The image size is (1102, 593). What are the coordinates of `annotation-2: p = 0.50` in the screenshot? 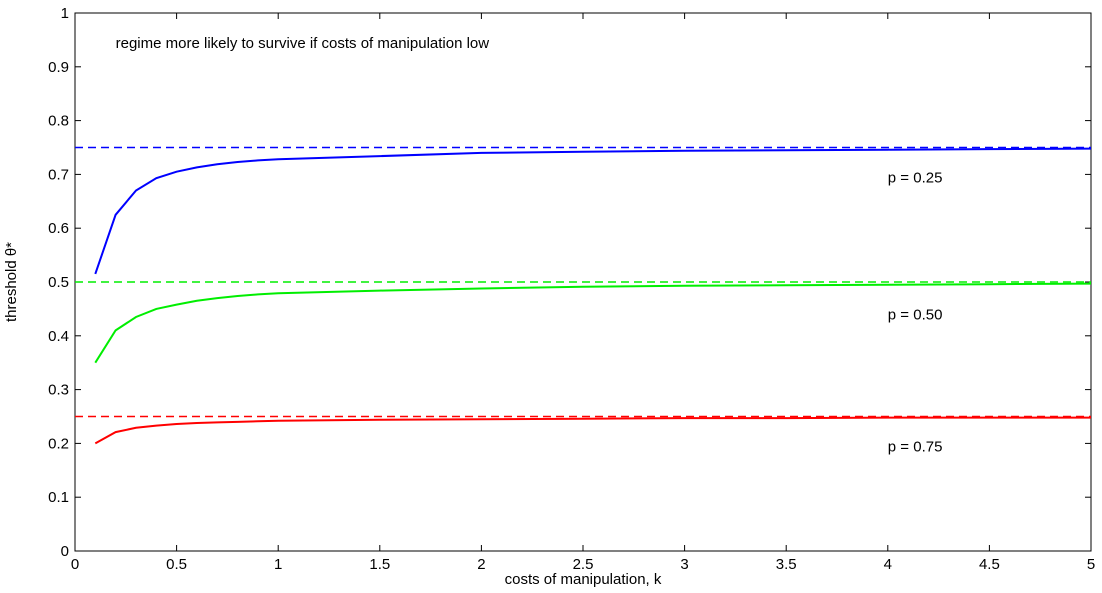 It's located at (915, 315).